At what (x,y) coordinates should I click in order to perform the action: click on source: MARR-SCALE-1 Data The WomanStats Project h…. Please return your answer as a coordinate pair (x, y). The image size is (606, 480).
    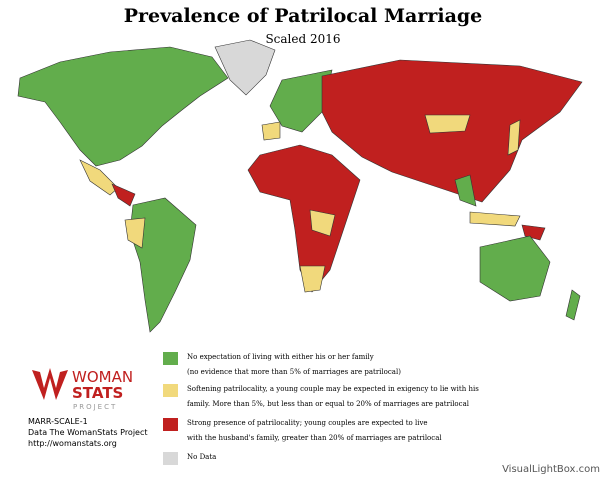
    Looking at the image, I should click on (88, 432).